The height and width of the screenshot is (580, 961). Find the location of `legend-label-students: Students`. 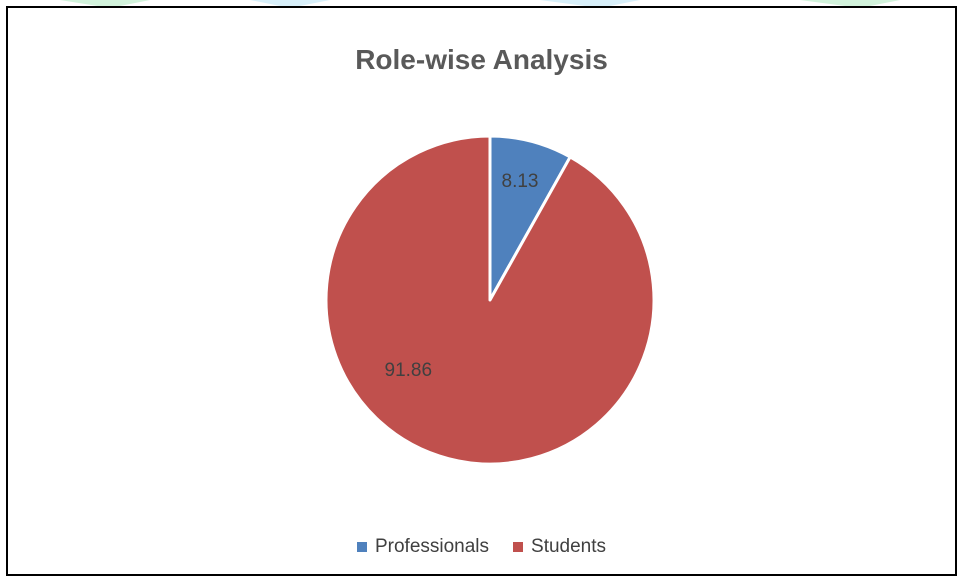

legend-label-students: Students is located at coordinates (569, 546).